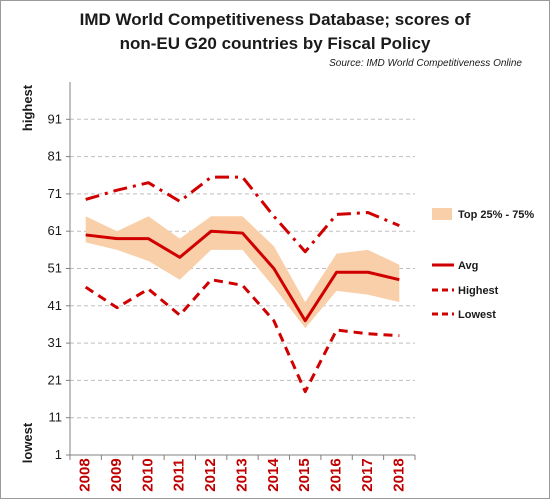  What do you see at coordinates (477, 315) in the screenshot?
I see `legend-label-lowest: Lowest` at bounding box center [477, 315].